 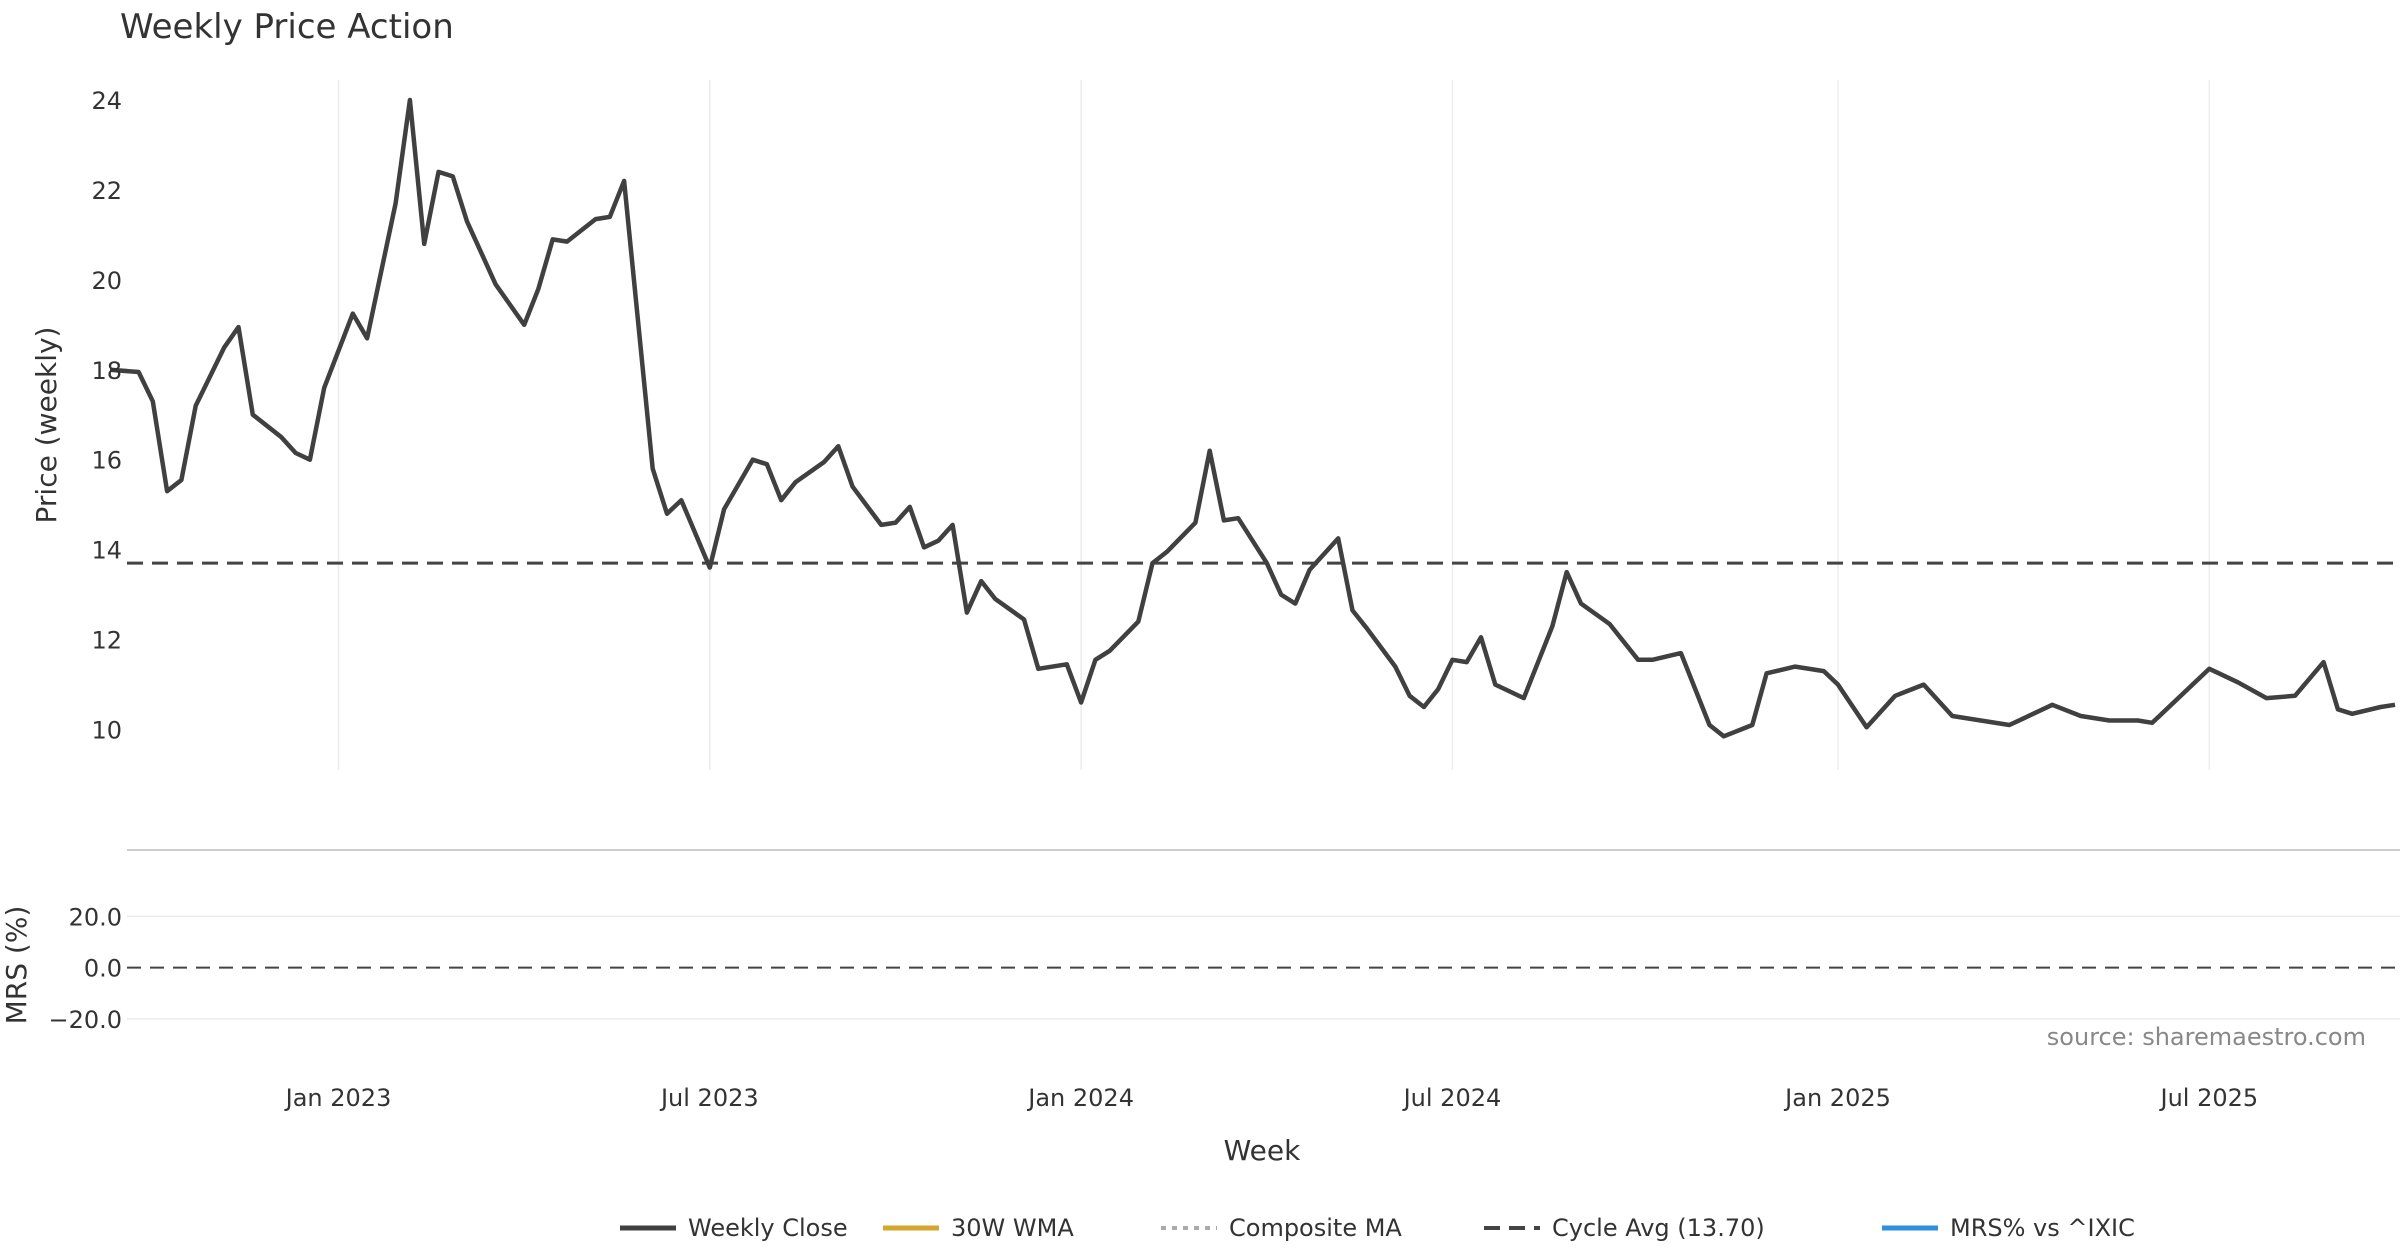 I want to click on legend-item: 30W WMA, so click(x=978, y=1228).